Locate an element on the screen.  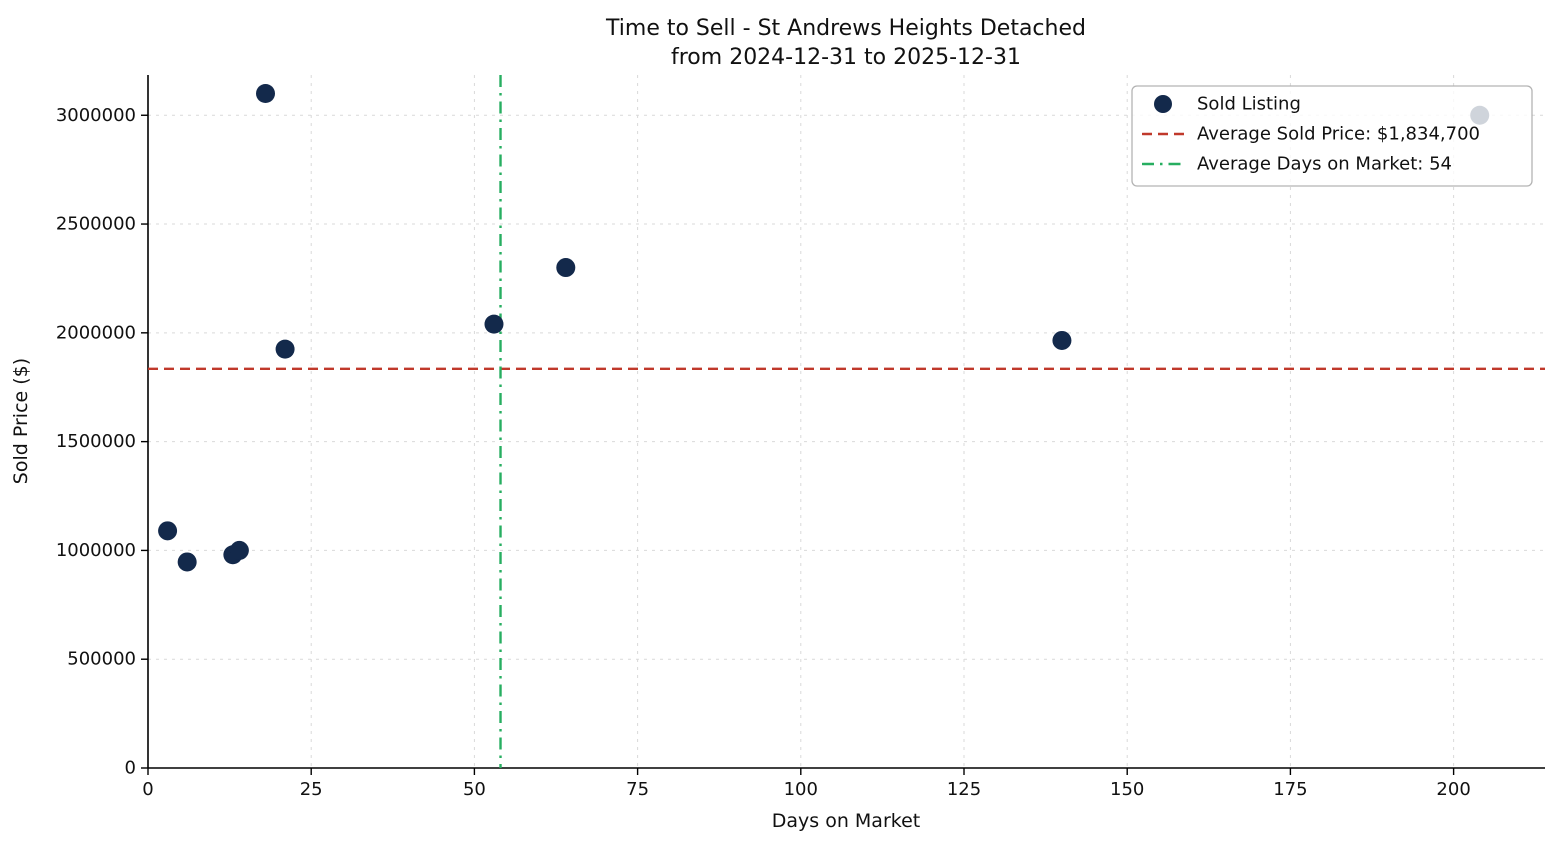
legend-box is located at coordinates (1332, 136).